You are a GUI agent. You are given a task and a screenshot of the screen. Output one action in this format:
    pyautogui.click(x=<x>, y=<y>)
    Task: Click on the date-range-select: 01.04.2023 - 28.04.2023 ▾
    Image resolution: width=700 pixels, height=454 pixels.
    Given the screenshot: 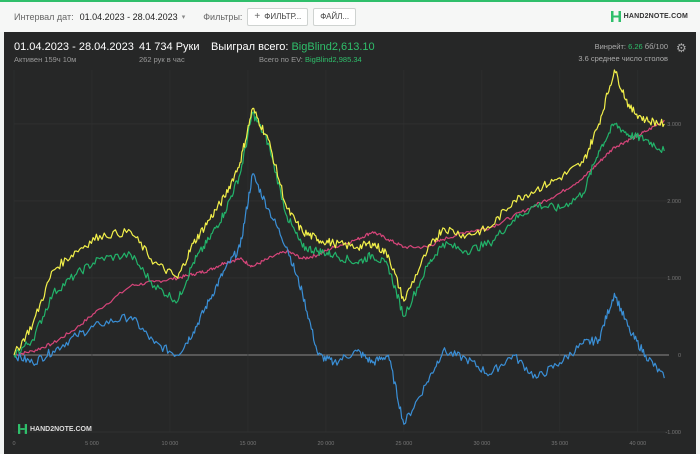 What is the action you would take?
    pyautogui.click(x=133, y=17)
    